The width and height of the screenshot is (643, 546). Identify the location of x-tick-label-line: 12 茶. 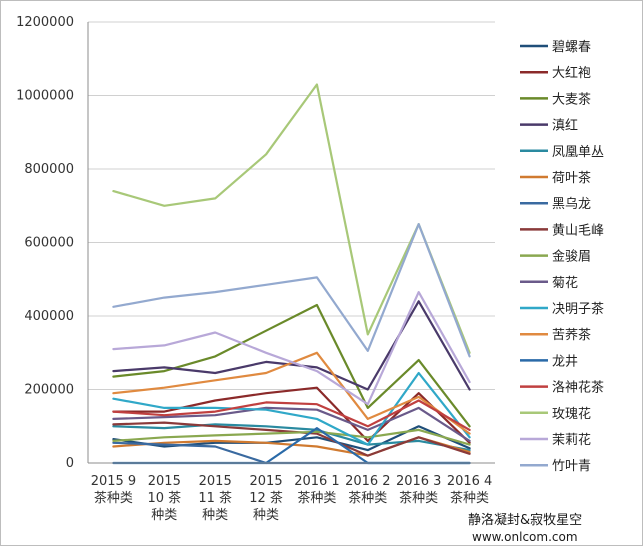
(266, 498).